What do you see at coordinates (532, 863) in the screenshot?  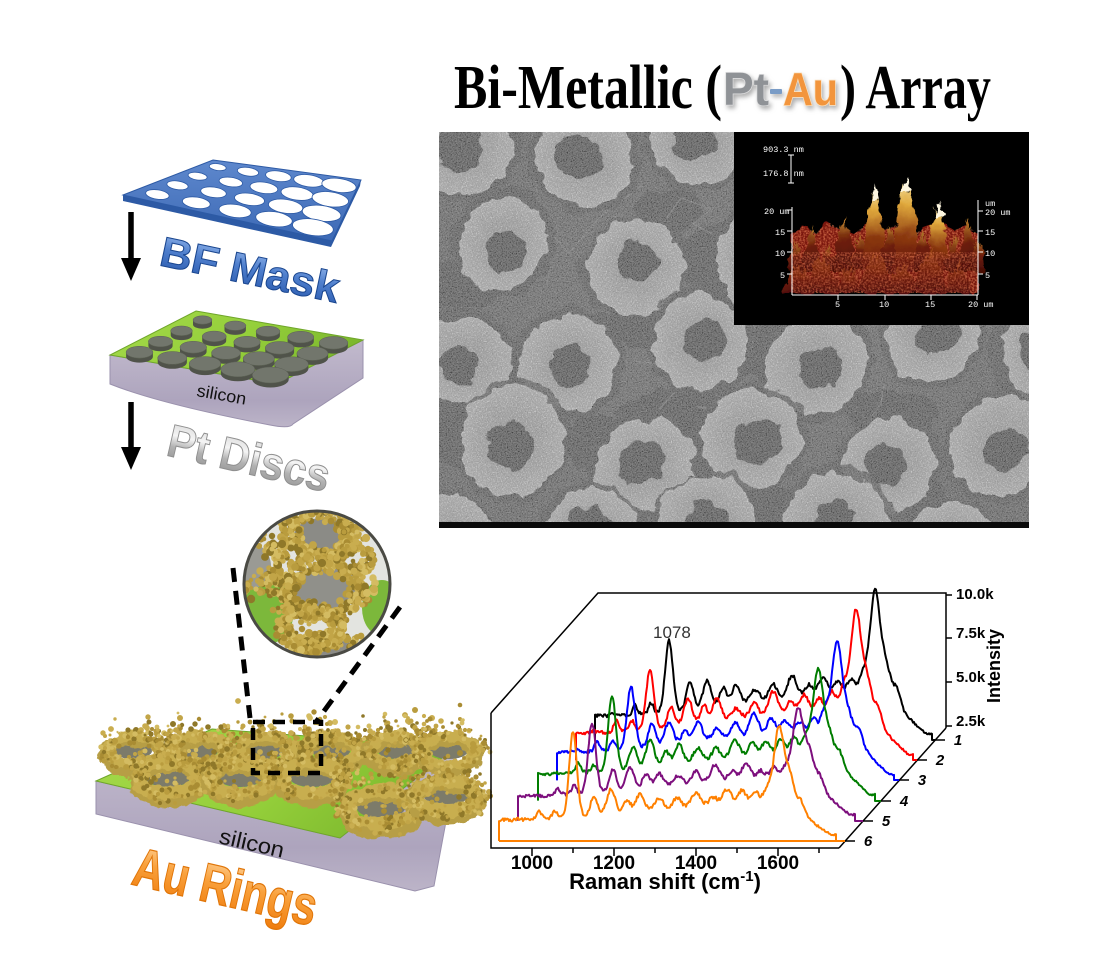 I see `svg-text: 1000` at bounding box center [532, 863].